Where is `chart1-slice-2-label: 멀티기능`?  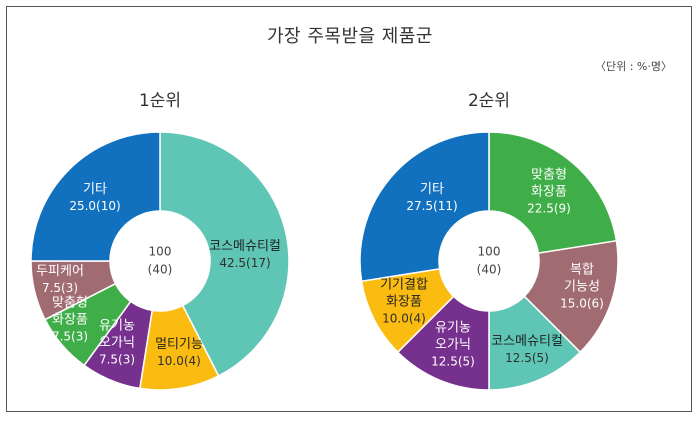
chart1-slice-2-label: 멀티기능 is located at coordinates (179, 344).